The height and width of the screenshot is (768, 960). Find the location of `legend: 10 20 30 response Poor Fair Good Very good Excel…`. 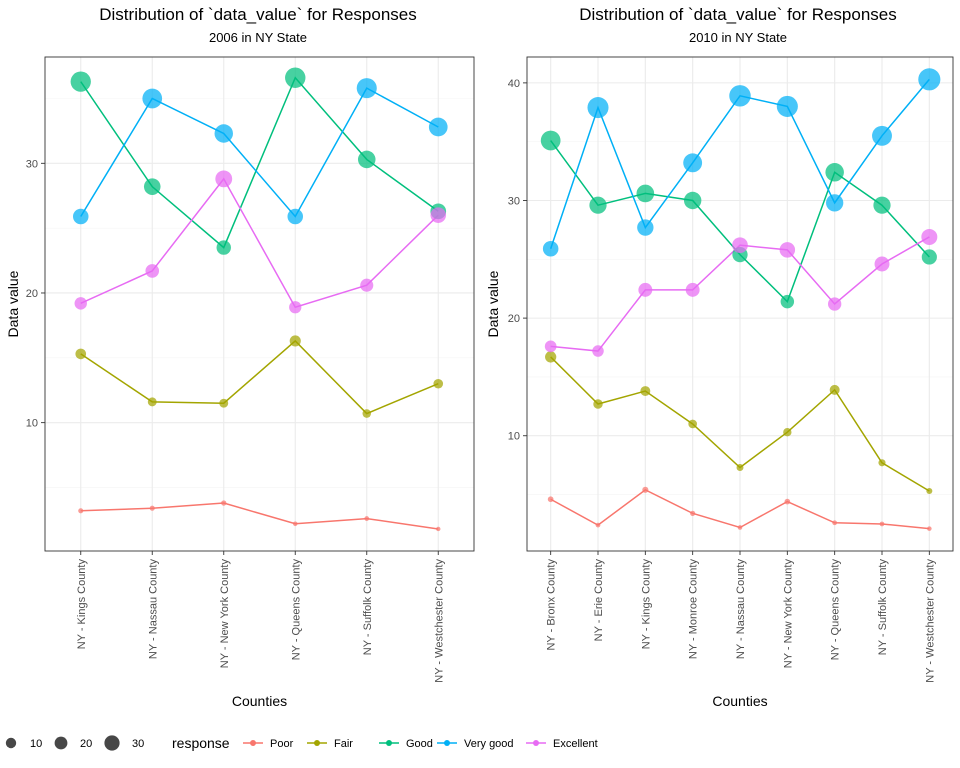

legend: 10 20 30 response Poor Fair Good Very good Excel… is located at coordinates (301, 743).